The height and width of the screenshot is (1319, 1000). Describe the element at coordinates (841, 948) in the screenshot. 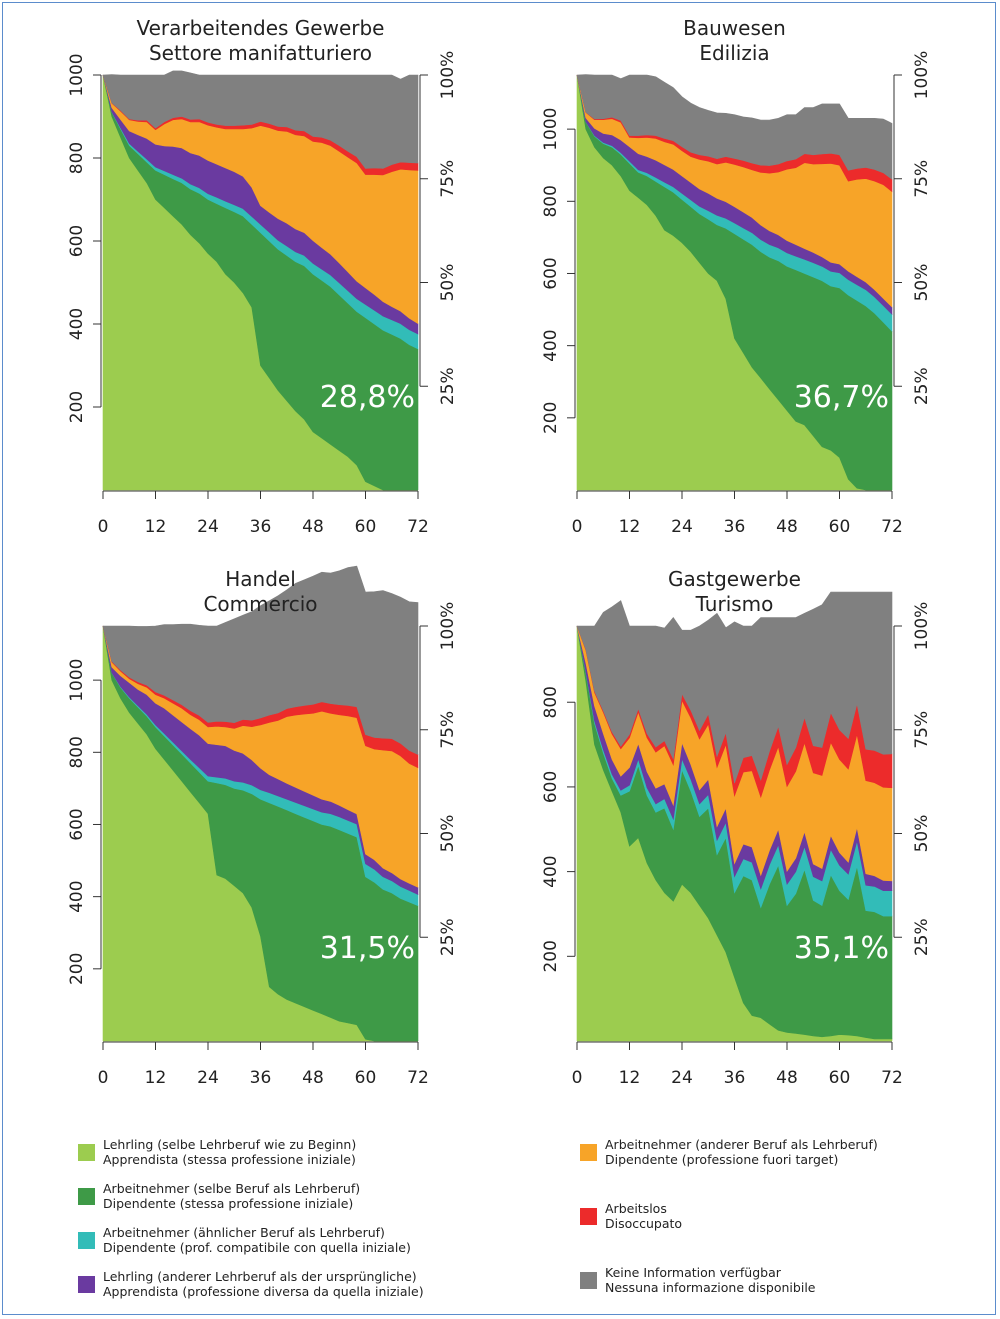

I see `share-annotation: 35,1%` at that location.